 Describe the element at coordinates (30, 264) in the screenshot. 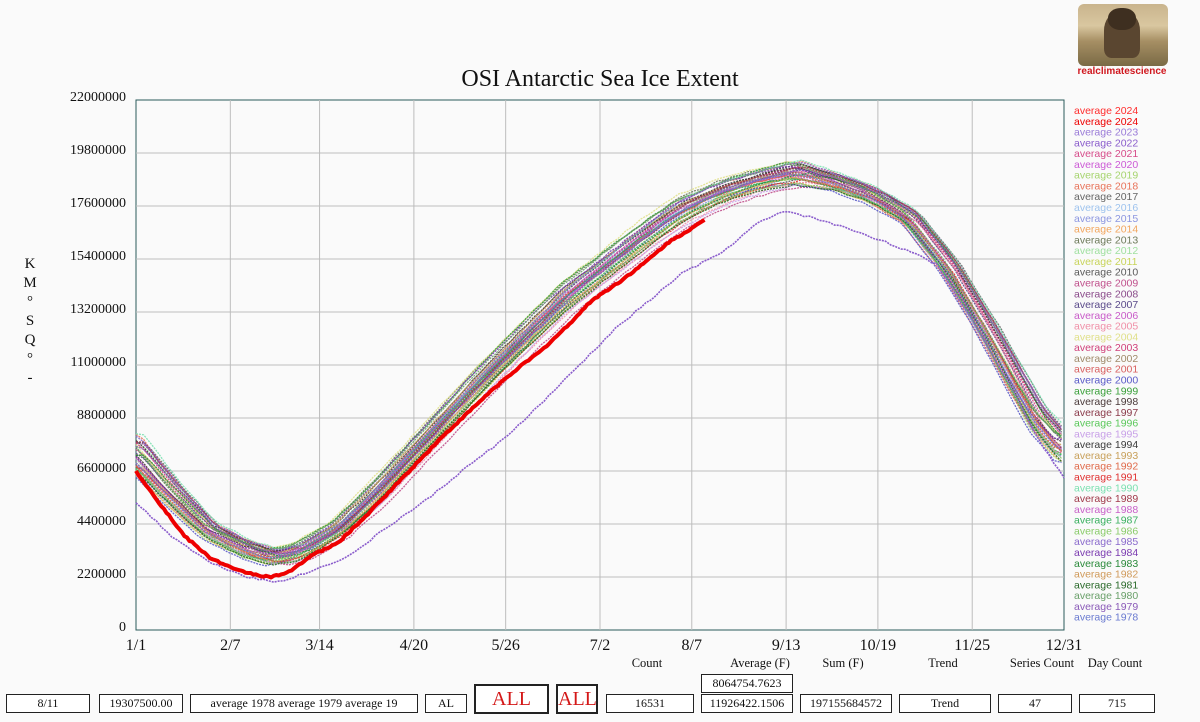

I see `y-axis-label-char: K` at that location.